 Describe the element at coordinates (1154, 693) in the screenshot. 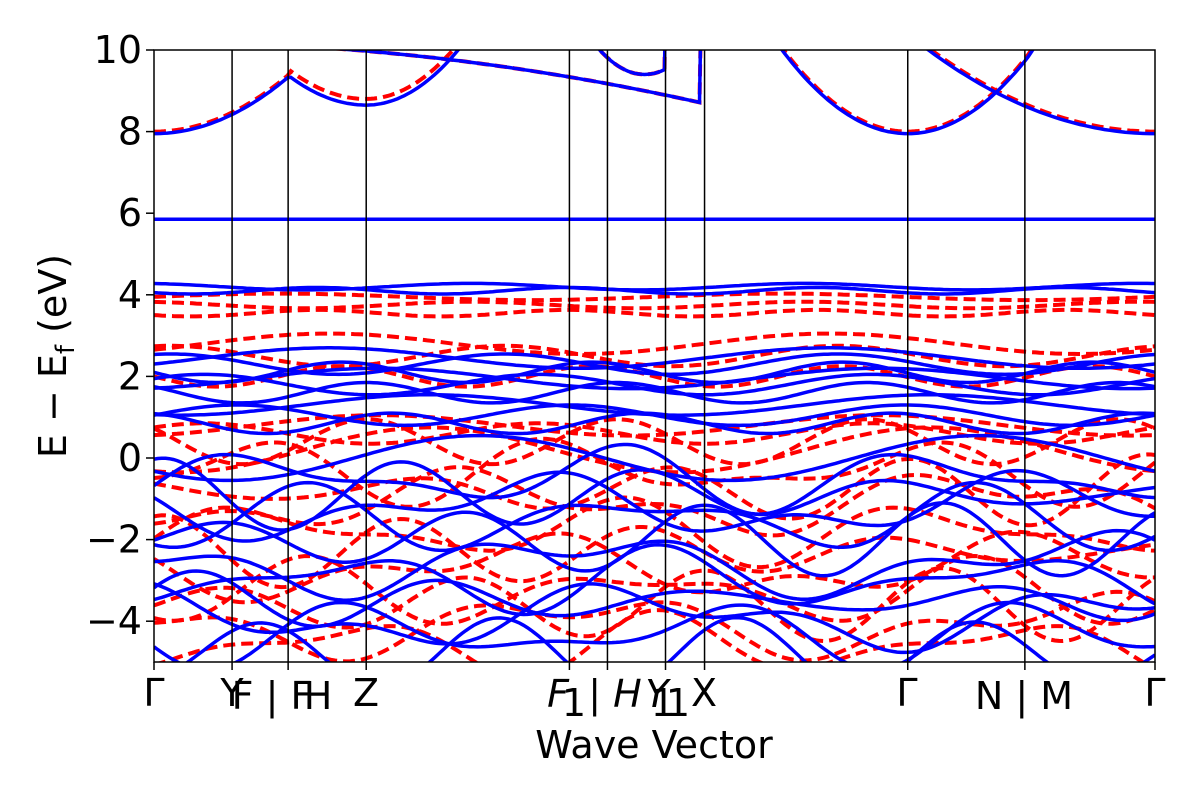

I see `kpoint-label-gamma-end: Γ` at that location.